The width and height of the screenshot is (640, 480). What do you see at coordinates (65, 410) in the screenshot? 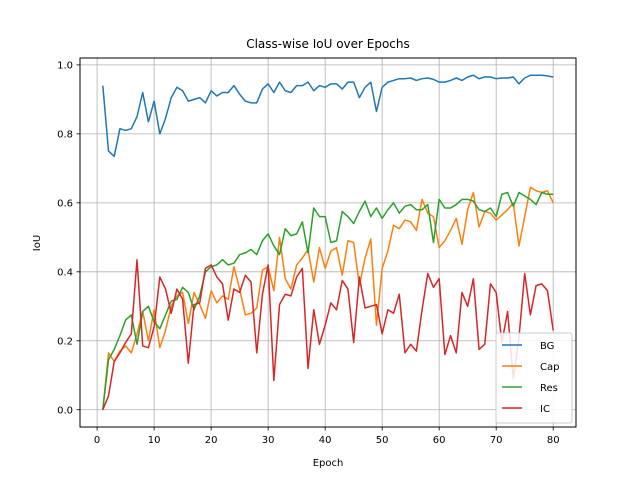
I see `y-tick-label: 0.0` at bounding box center [65, 410].